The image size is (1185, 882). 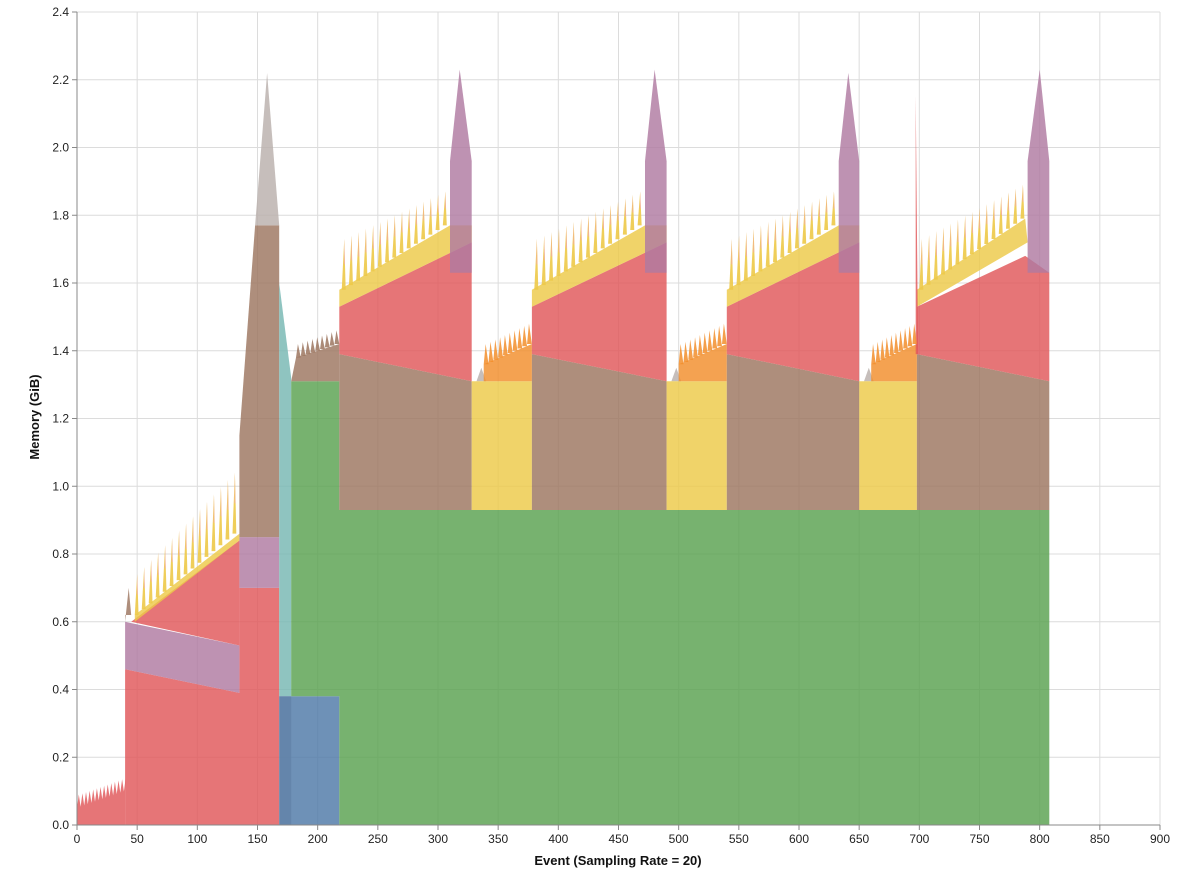 What do you see at coordinates (60, 148) in the screenshot?
I see `y-tick-label: 2.0` at bounding box center [60, 148].